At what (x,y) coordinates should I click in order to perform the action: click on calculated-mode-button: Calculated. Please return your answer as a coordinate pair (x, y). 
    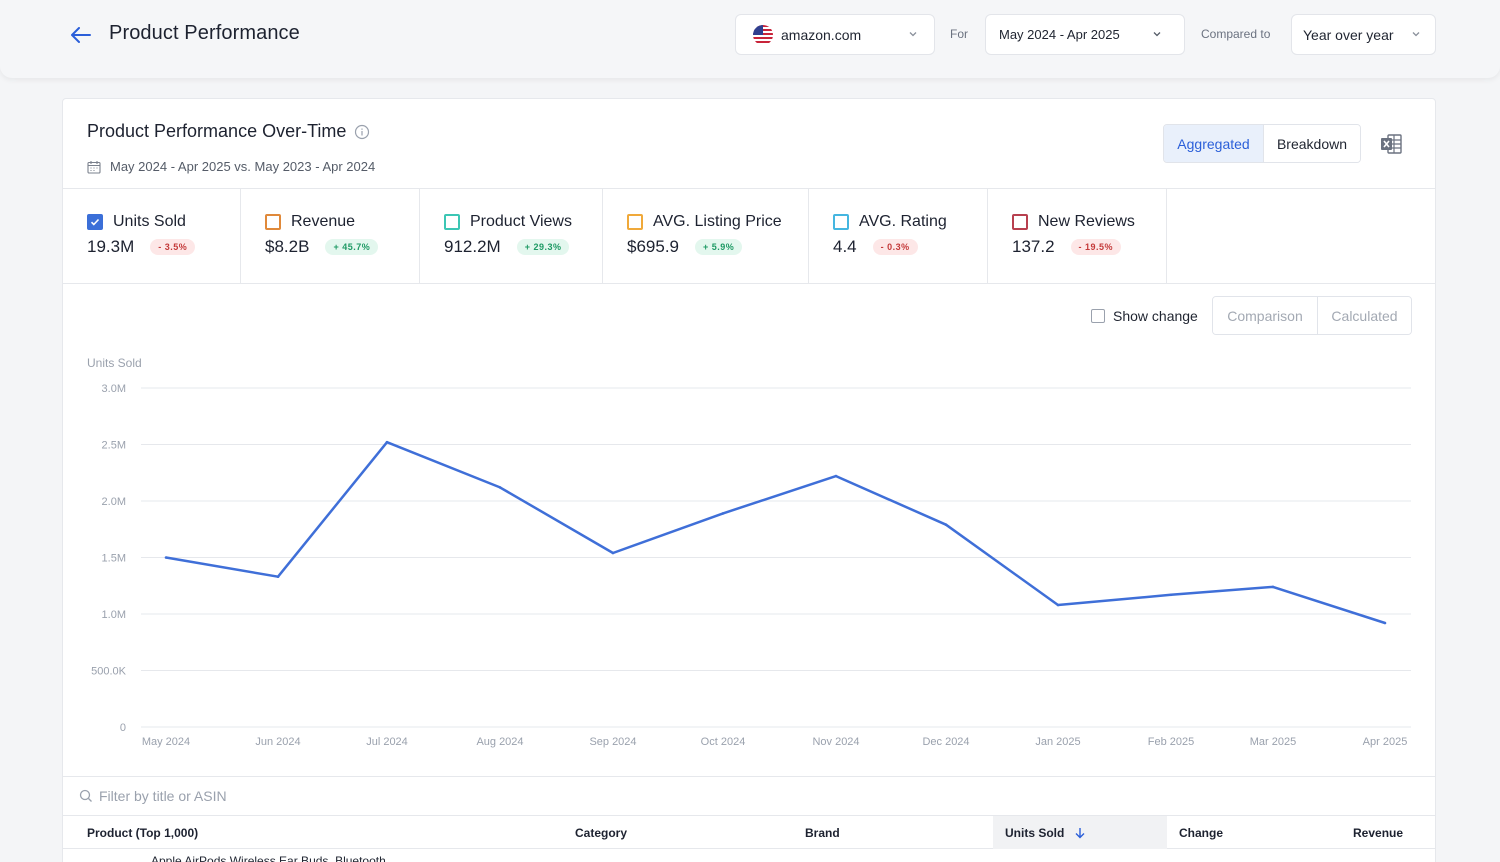
    Looking at the image, I should click on (1364, 315).